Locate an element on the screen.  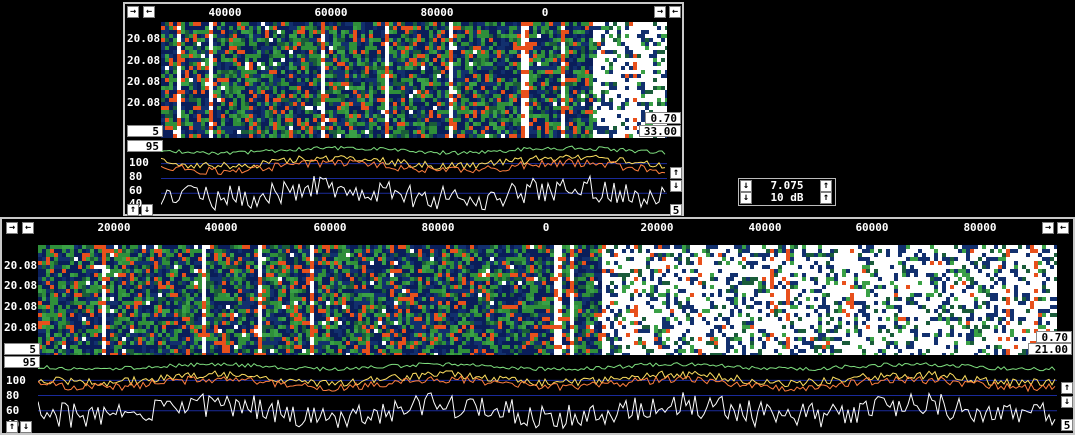
bottom-up-button: ↑ is located at coordinates (1067, 388).